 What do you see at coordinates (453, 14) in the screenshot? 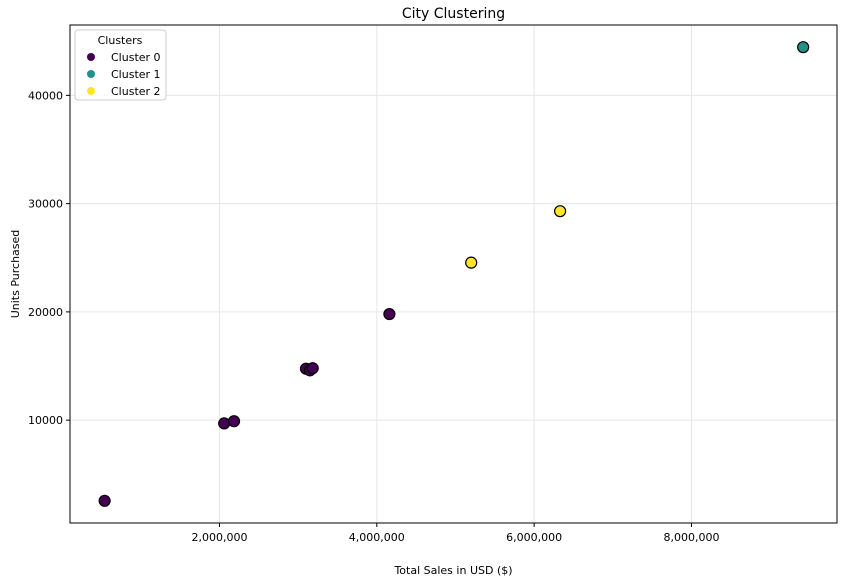
I see `chart-title: City Clustering` at bounding box center [453, 14].